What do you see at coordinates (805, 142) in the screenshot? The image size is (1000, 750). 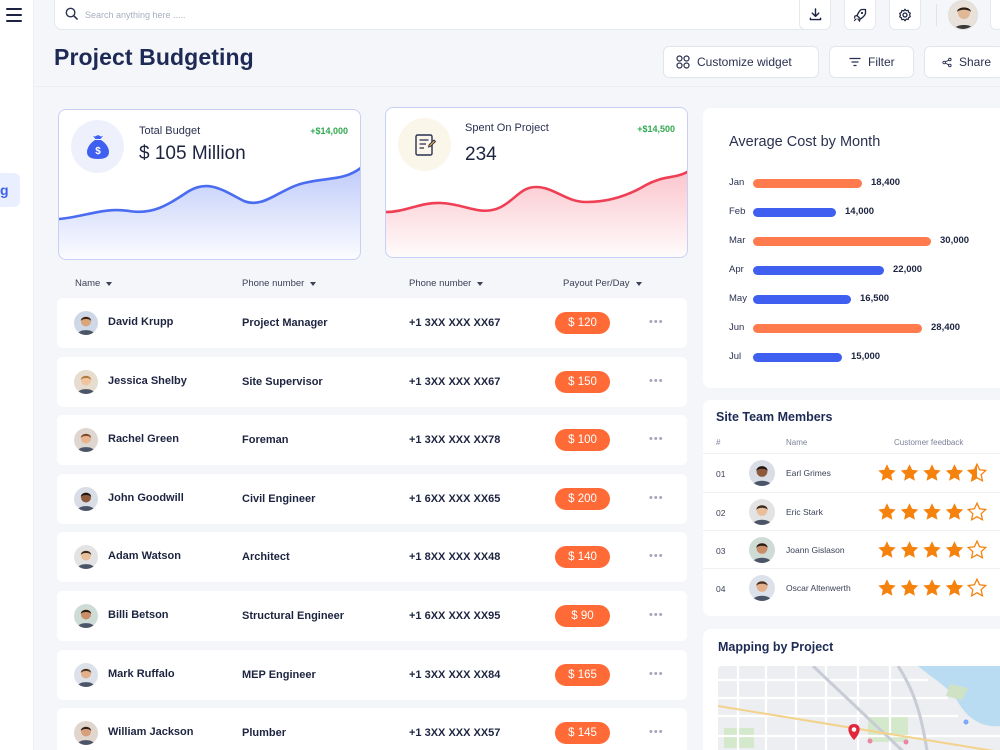 I see `chart-title: Average Cost by Month` at bounding box center [805, 142].